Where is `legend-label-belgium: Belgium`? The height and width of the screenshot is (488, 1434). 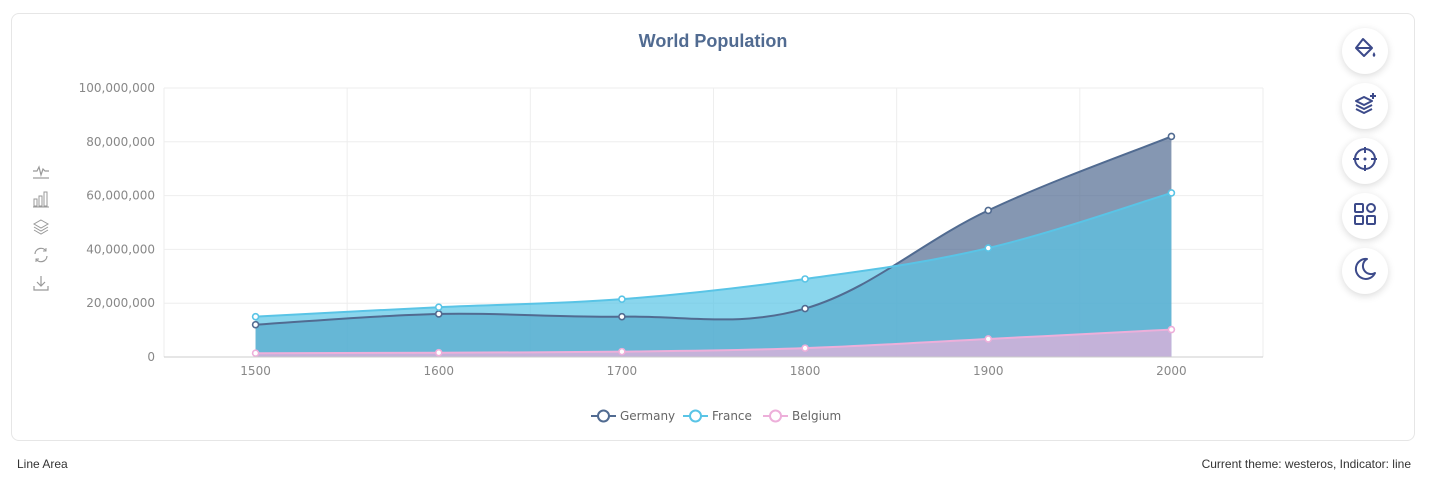 legend-label-belgium: Belgium is located at coordinates (816, 416).